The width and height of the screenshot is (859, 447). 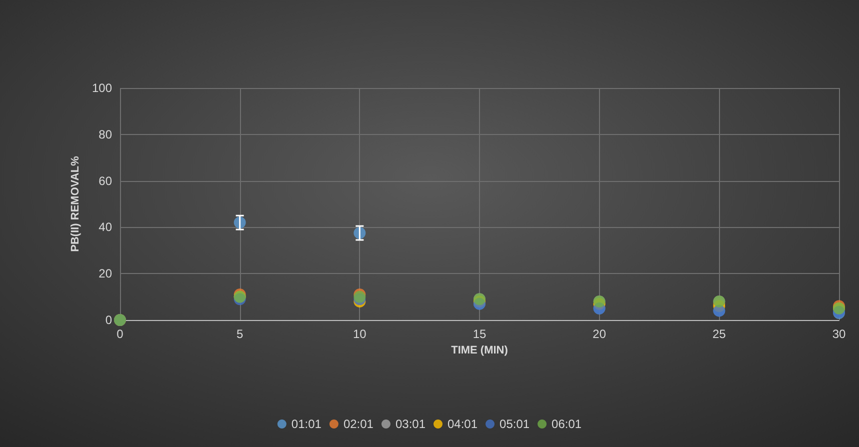 What do you see at coordinates (358, 424) in the screenshot?
I see `legend-label: 02:01` at bounding box center [358, 424].